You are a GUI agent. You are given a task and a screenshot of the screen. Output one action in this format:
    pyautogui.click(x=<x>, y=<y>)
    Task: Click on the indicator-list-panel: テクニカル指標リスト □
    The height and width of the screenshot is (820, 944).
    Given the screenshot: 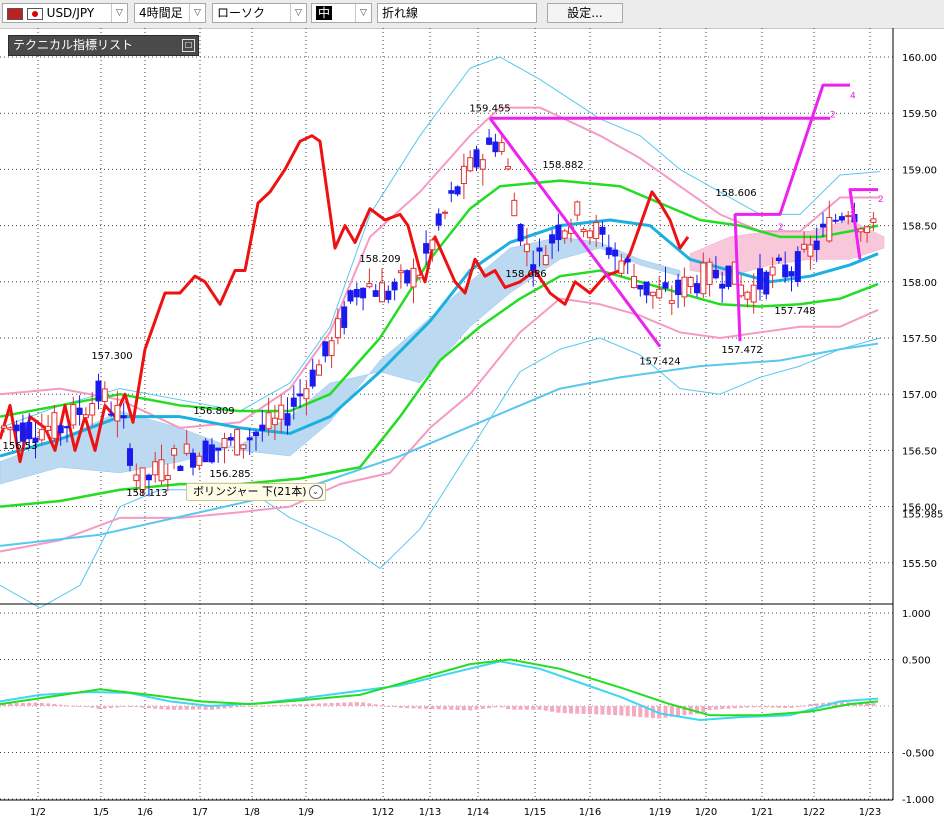 What is the action you would take?
    pyautogui.click(x=103, y=45)
    